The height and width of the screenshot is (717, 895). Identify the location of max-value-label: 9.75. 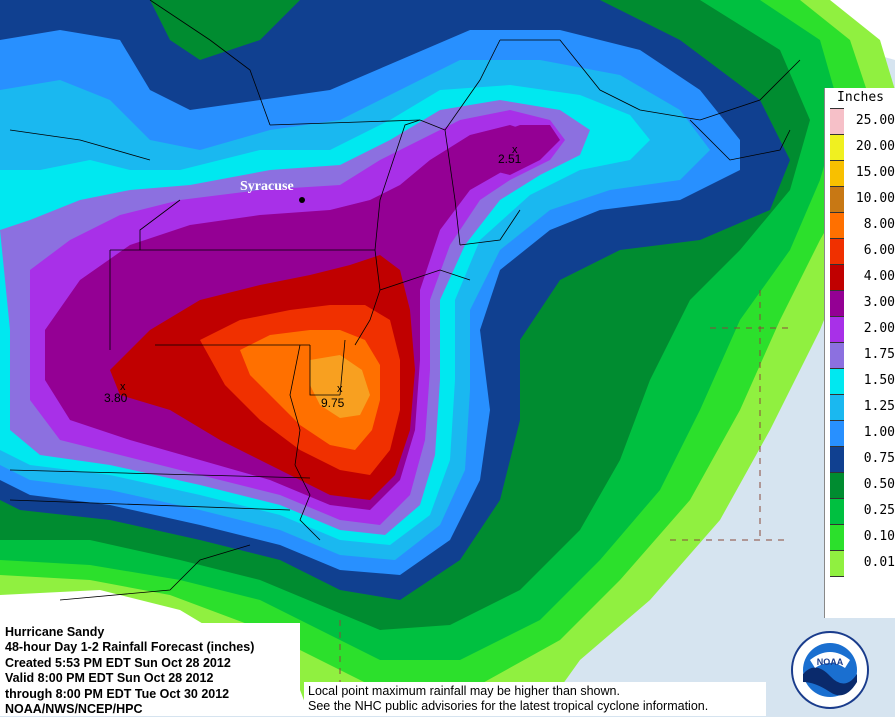
(333, 403).